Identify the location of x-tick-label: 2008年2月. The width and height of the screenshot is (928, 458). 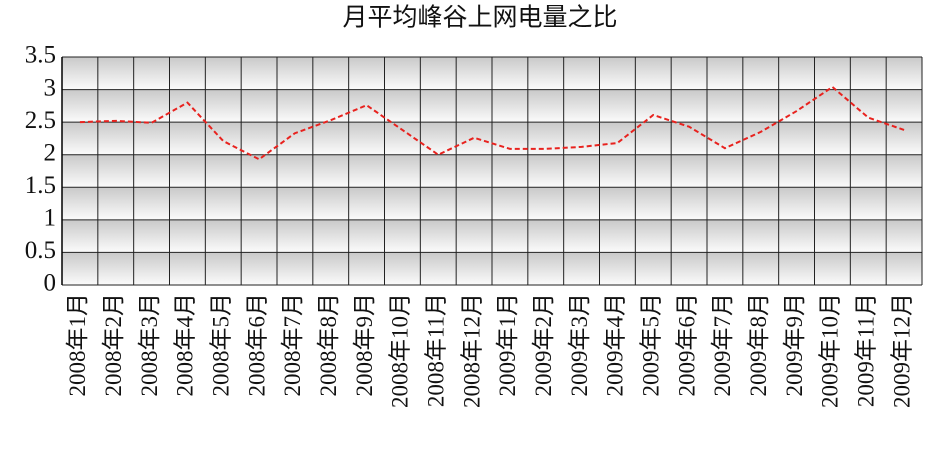
(113, 345).